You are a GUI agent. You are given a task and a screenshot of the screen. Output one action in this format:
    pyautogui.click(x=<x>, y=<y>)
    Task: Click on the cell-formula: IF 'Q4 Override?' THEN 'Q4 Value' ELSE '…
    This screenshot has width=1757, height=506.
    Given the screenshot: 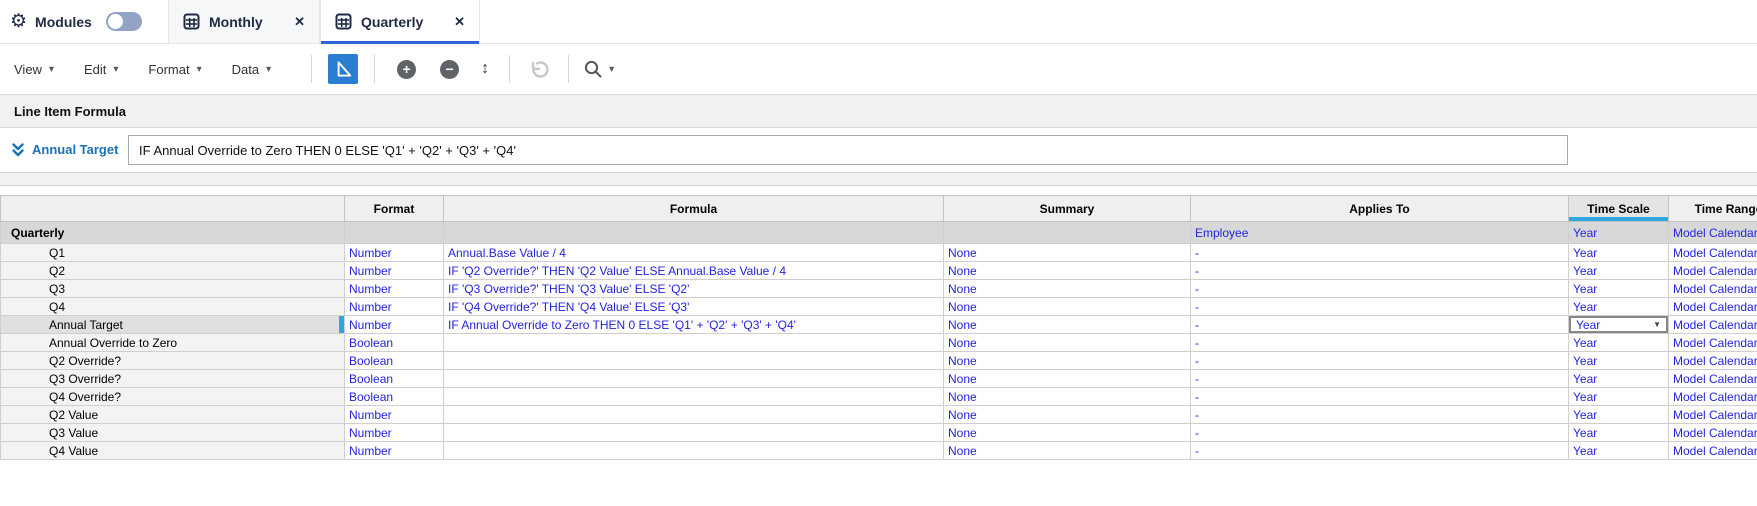 What is the action you would take?
    pyautogui.click(x=693, y=306)
    